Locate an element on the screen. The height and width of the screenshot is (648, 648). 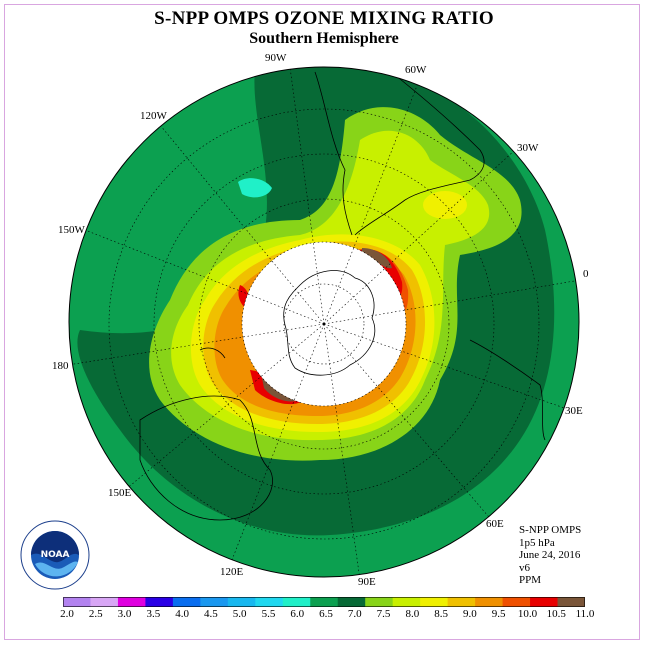
australia-coastline is located at coordinates (206, 458).